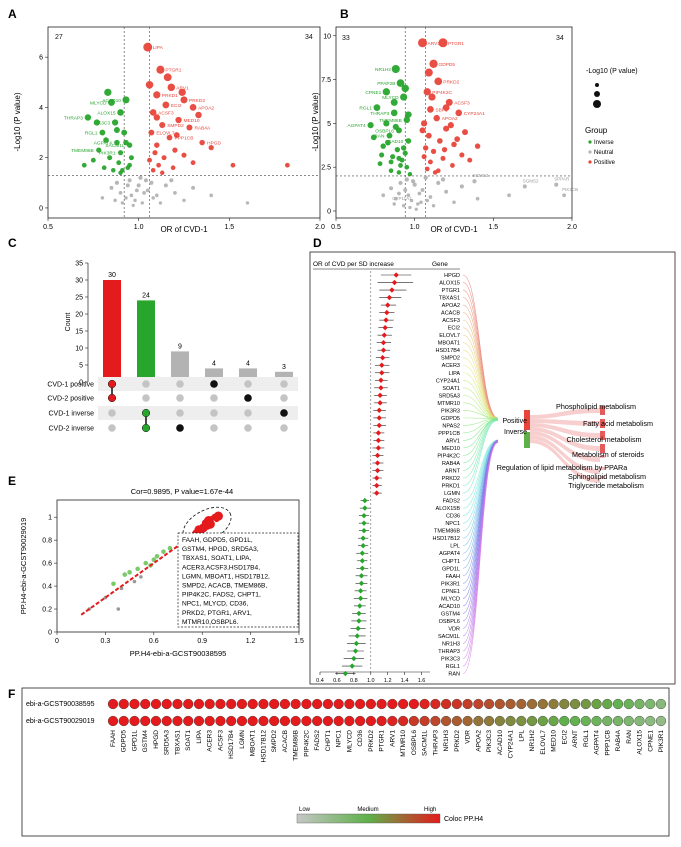 This screenshot has height=847, width=681. I want to click on set-label: CVD-1 inverse, so click(71, 414).